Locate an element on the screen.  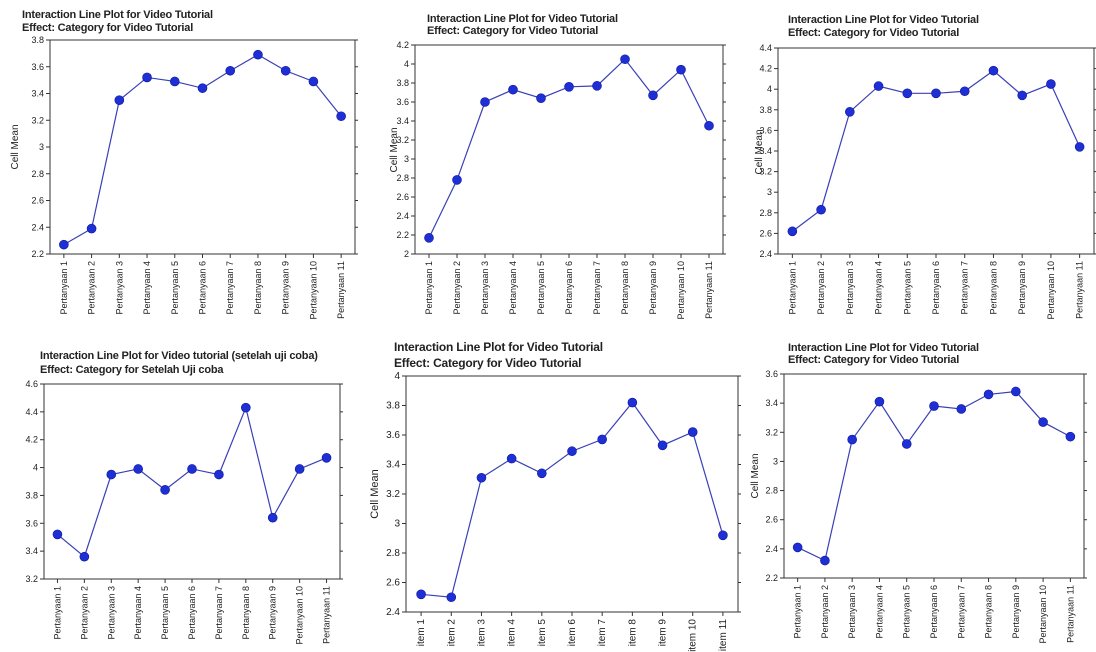
x-tick-label: Pertanyaan 3 is located at coordinates (850, 288).